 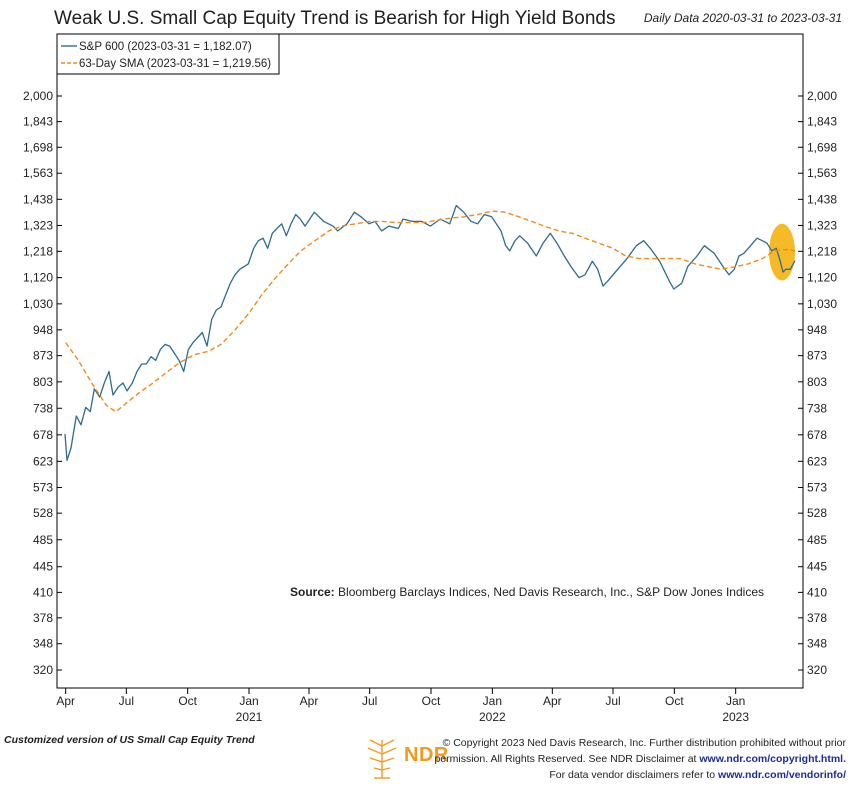 I want to click on y-tick-label-left: 445, so click(x=43, y=567).